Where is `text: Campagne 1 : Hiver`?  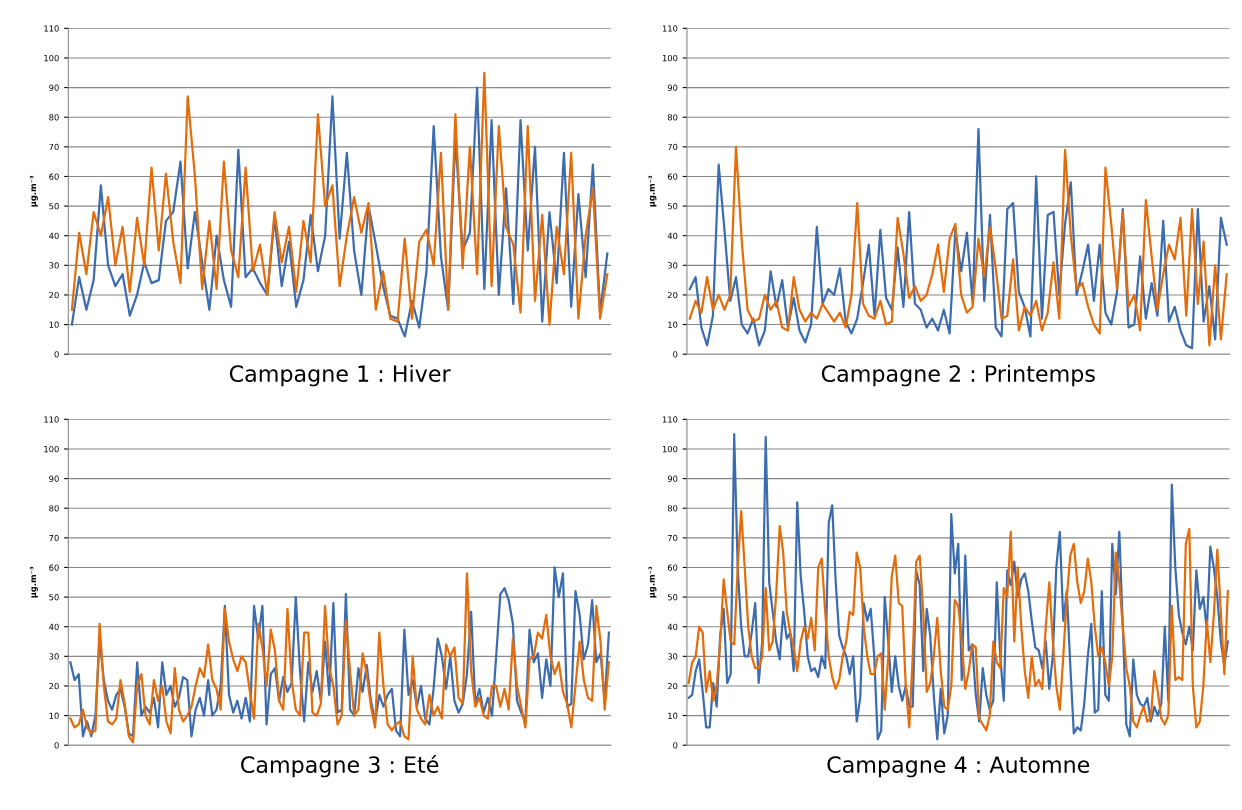 text: Campagne 1 : Hiver is located at coordinates (340, 375).